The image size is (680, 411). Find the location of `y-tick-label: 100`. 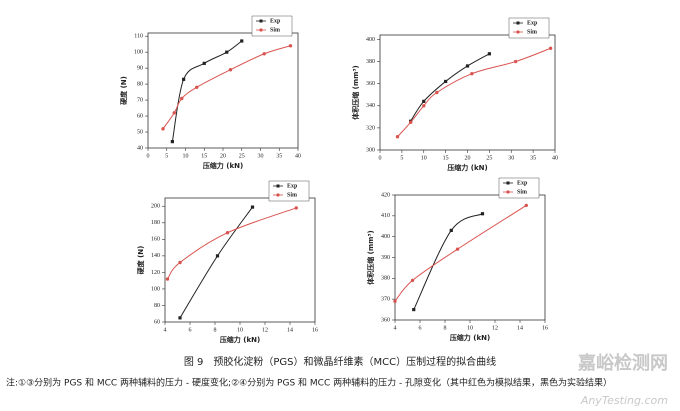

y-tick-label: 100 is located at coordinates (155, 289).